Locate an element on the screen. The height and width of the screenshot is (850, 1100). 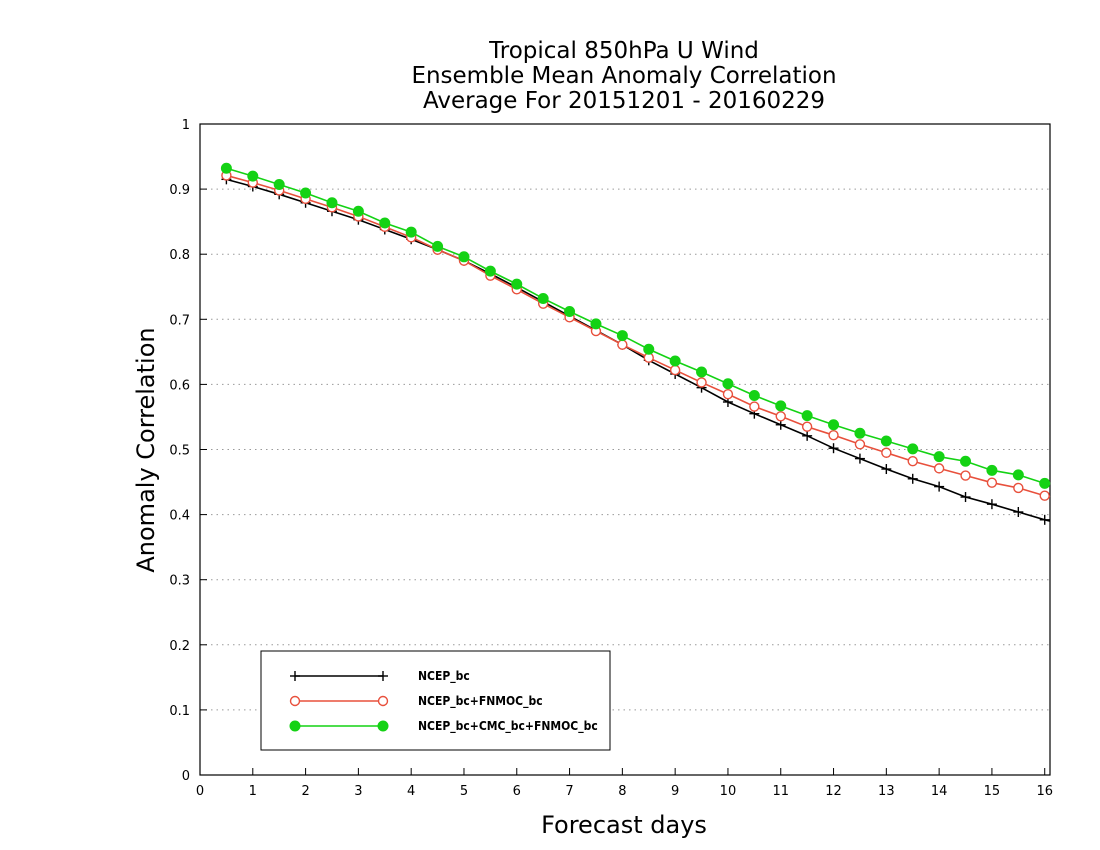
chart-title-line-2: Ensemble Mean Anomaly Correlation is located at coordinates (623, 76).